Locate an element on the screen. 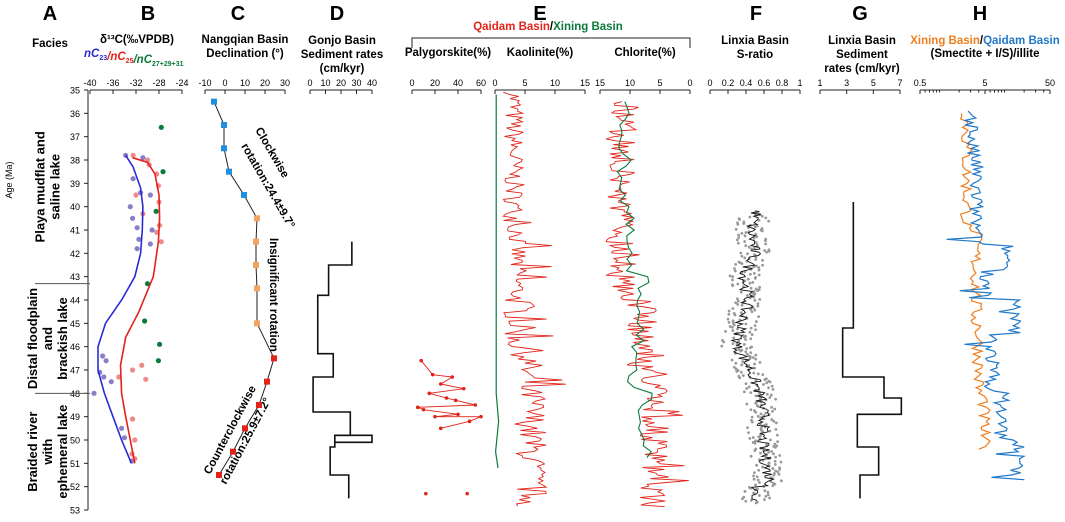 This screenshot has height=522, width=1065. x-tick-label: 0.6 is located at coordinates (764, 83).